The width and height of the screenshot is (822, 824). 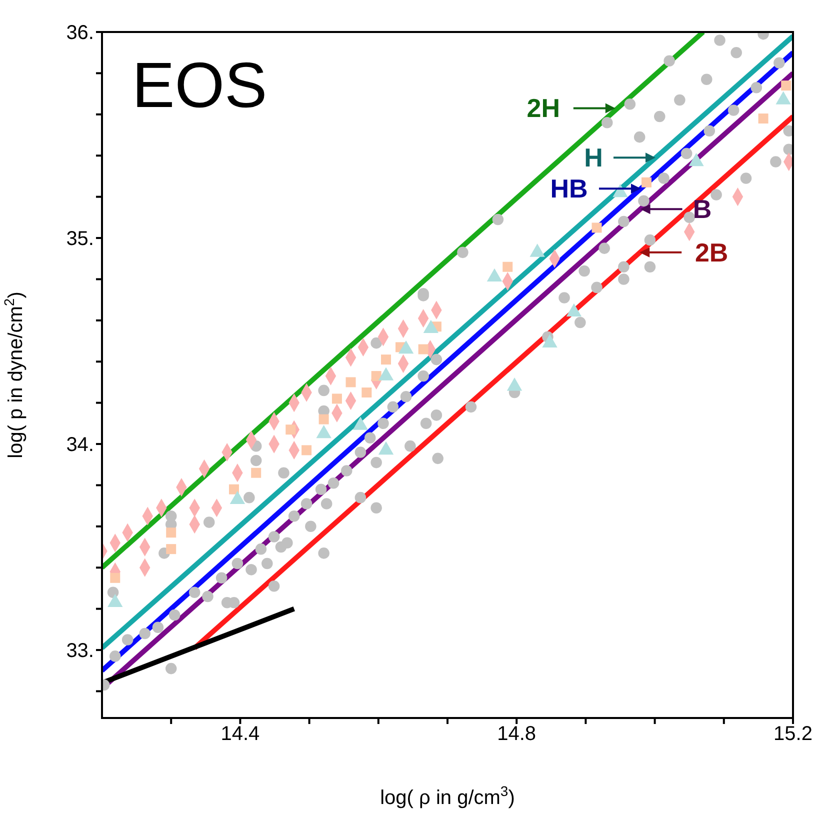 What do you see at coordinates (200, 85) in the screenshot?
I see `chart-title: EOS` at bounding box center [200, 85].